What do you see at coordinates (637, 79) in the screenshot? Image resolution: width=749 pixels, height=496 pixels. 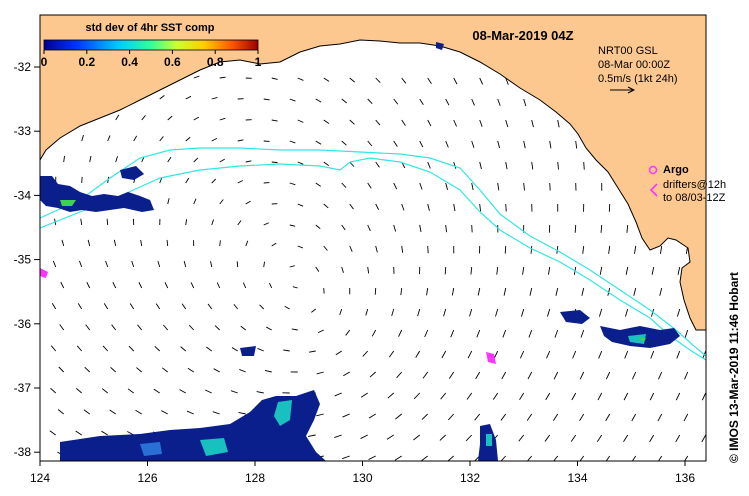 I see `velocity-scale-label: 0.5m/s (1kt 24h)` at bounding box center [637, 79].